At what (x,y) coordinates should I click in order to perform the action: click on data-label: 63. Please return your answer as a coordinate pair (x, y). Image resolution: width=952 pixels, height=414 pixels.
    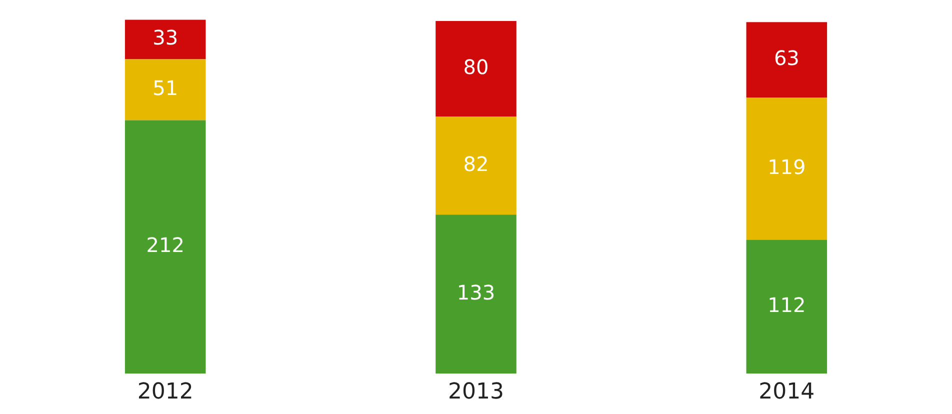
    Looking at the image, I should click on (787, 58).